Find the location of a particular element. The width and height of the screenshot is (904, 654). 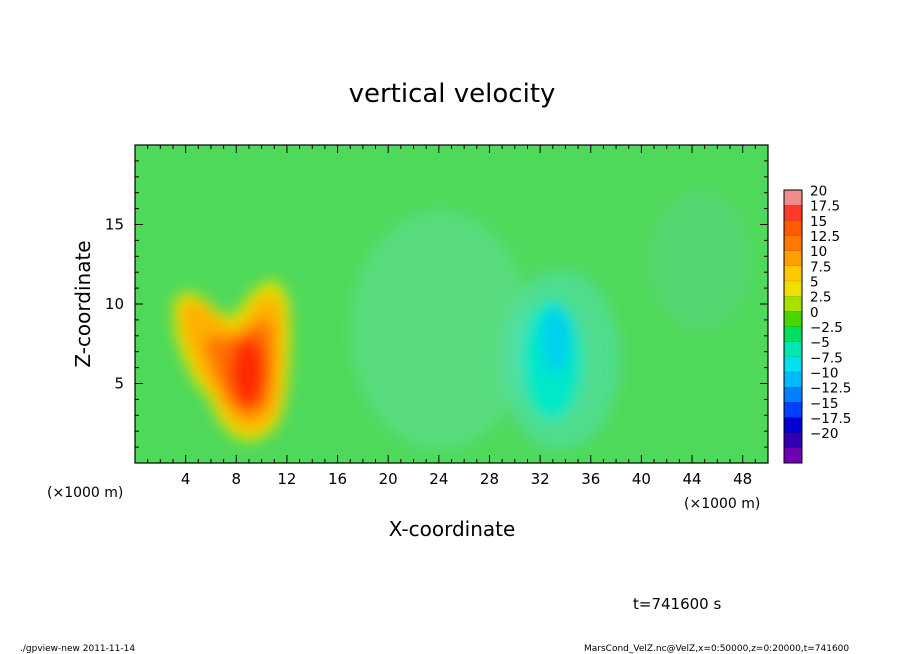

y-tick-label: 5 is located at coordinates (119, 384).